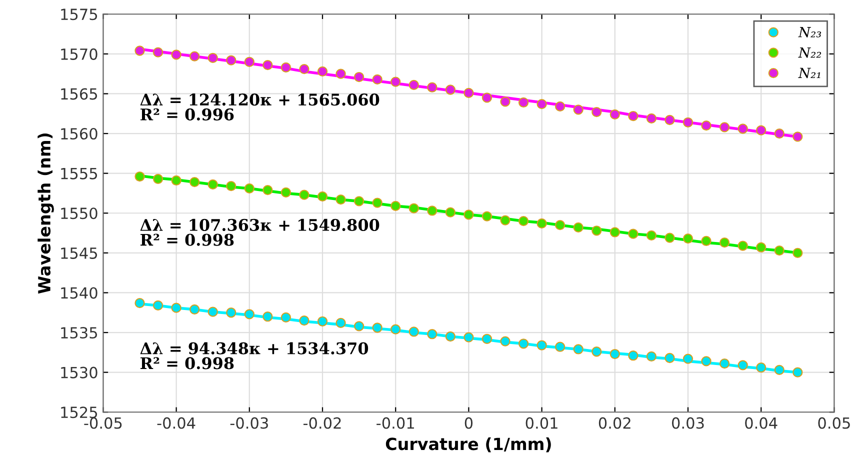 The width and height of the screenshot is (860, 471). I want to click on x-tick-label: -0.02, so click(322, 423).